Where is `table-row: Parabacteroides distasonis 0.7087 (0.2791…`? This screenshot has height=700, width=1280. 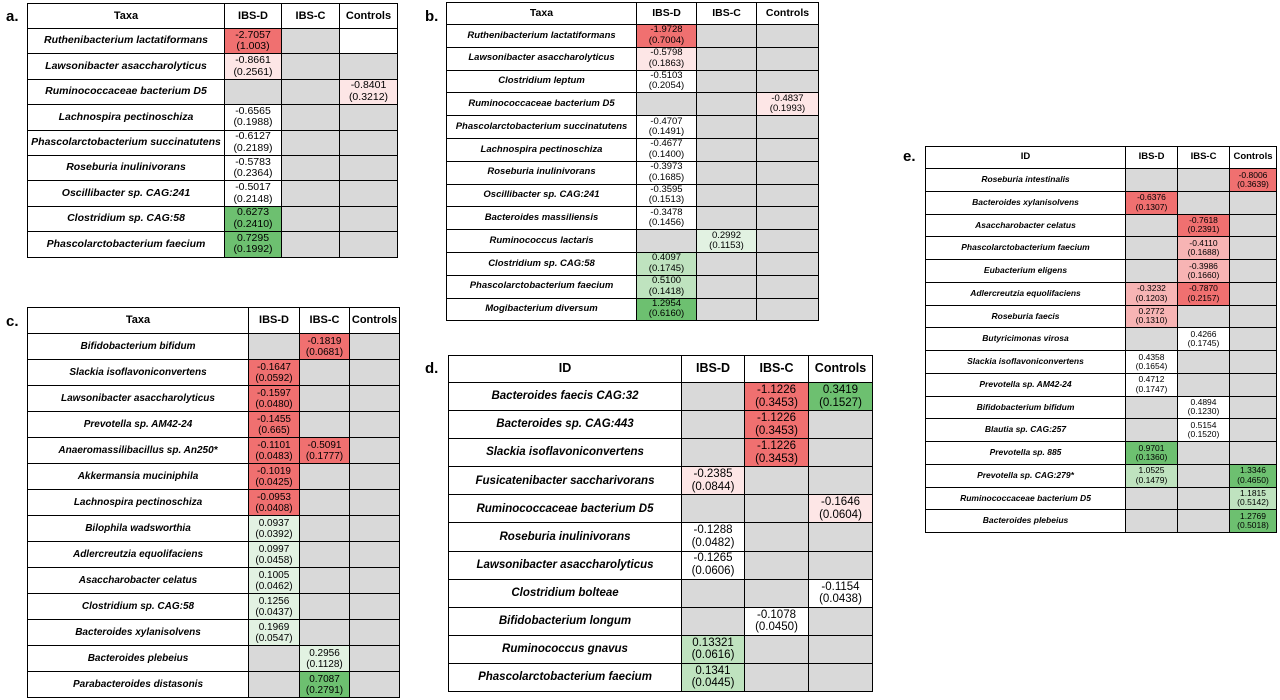
table-row: Parabacteroides distasonis 0.7087 (0.2791… is located at coordinates (213, 684).